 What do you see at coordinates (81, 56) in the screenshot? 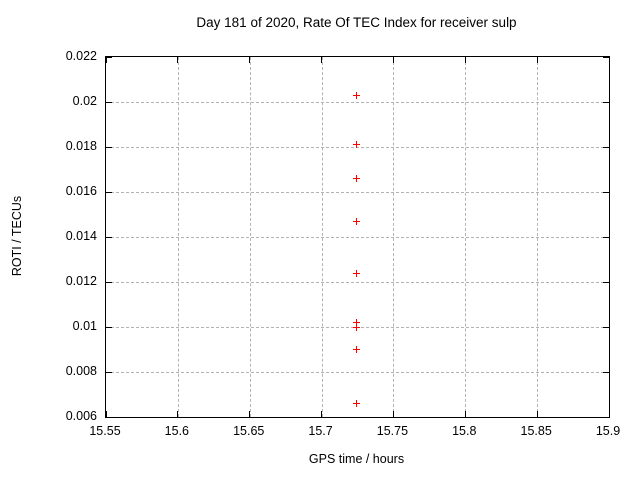
I see `y-tick-label: 0.022` at bounding box center [81, 56].